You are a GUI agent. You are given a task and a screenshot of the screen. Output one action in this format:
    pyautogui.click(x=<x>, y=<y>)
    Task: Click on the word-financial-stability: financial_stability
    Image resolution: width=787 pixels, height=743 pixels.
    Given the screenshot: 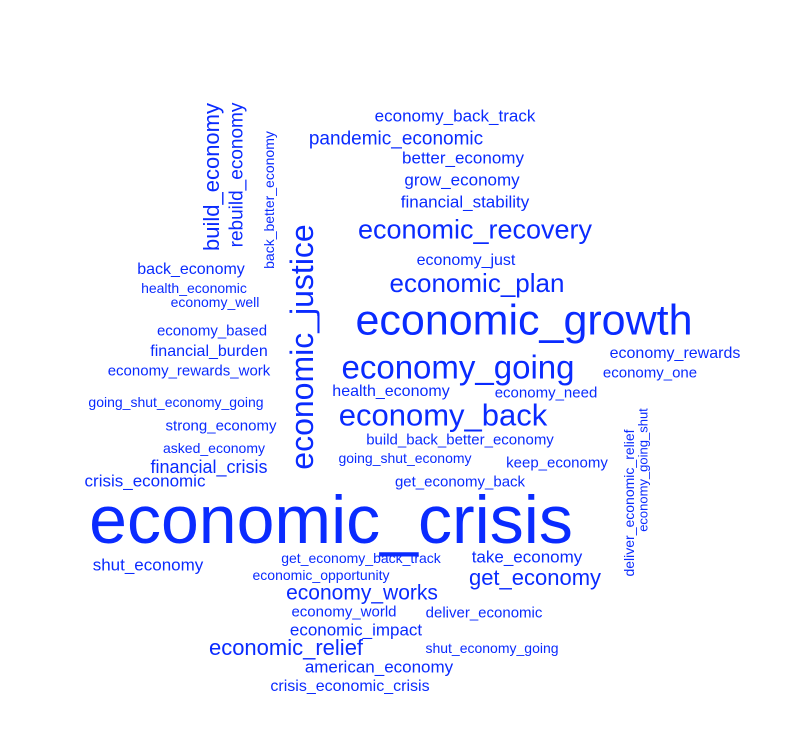 What is the action you would take?
    pyautogui.click(x=465, y=202)
    